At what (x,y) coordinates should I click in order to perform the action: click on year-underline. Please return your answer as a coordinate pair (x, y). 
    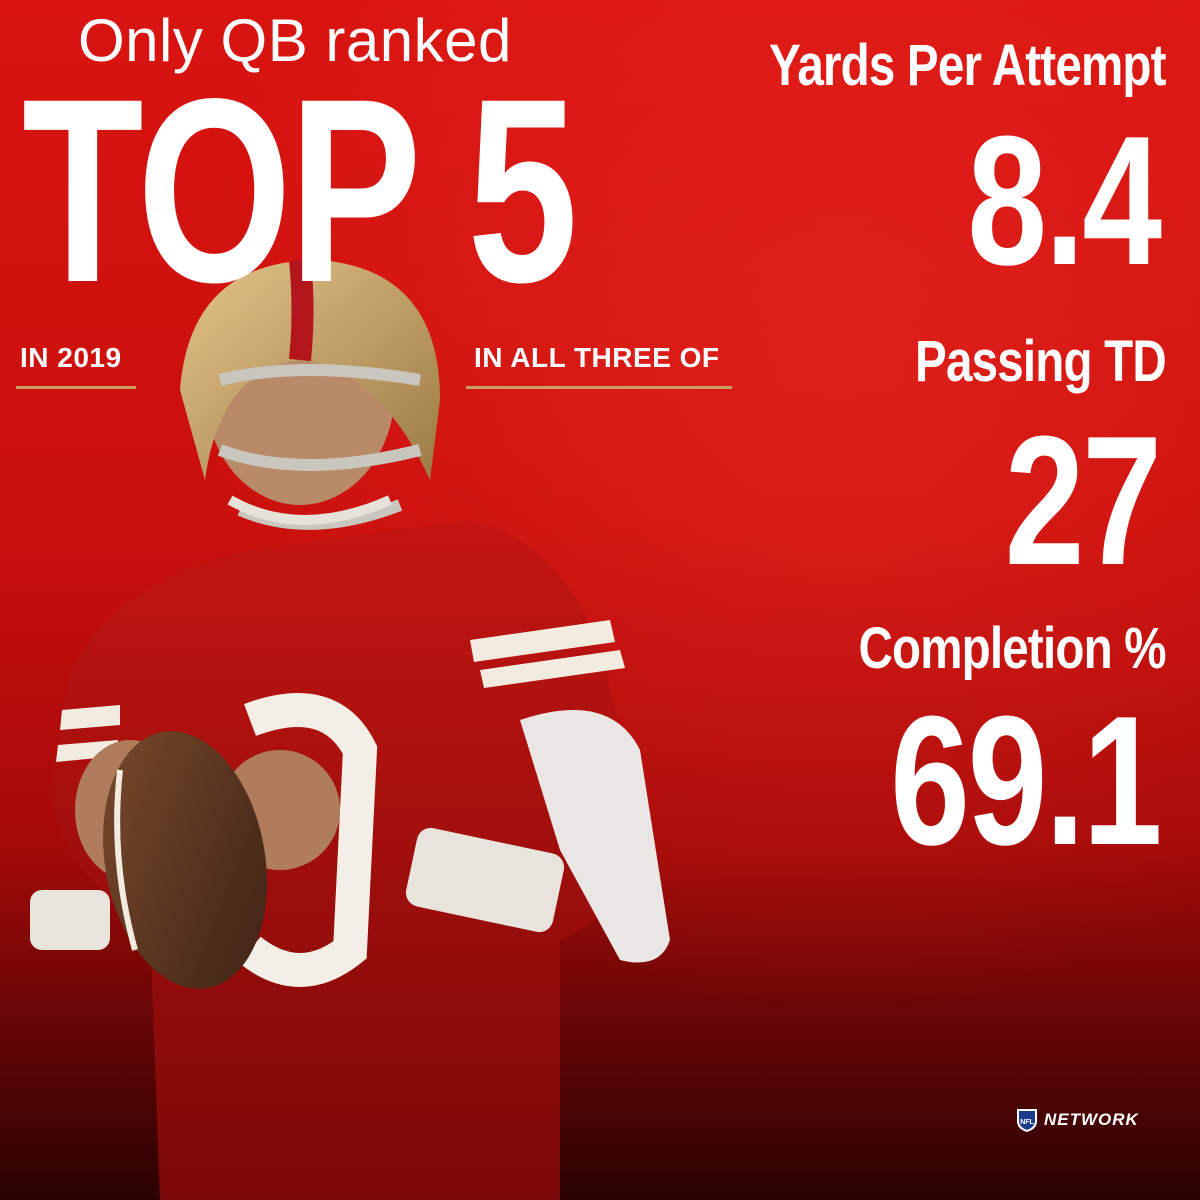
    Looking at the image, I should click on (76, 387).